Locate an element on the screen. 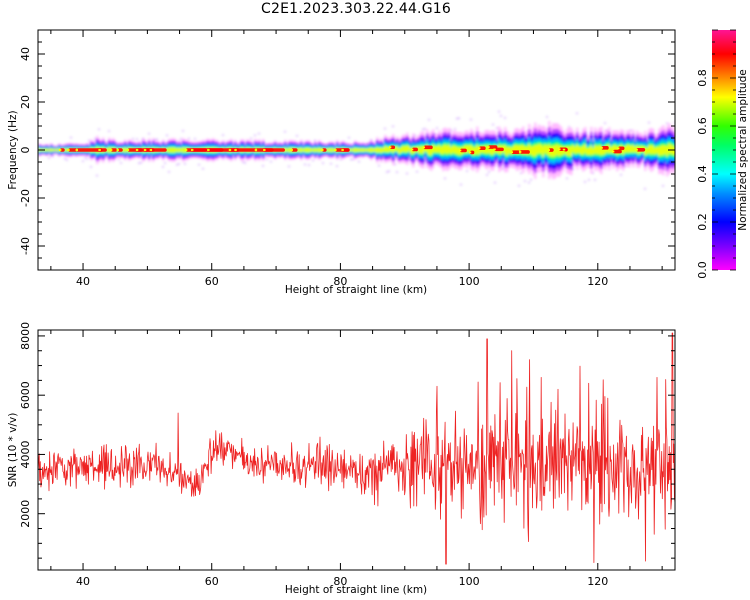 Image resolution: width=750 pixels, height=600 pixels. y-tick-label: -40 is located at coordinates (25, 246).